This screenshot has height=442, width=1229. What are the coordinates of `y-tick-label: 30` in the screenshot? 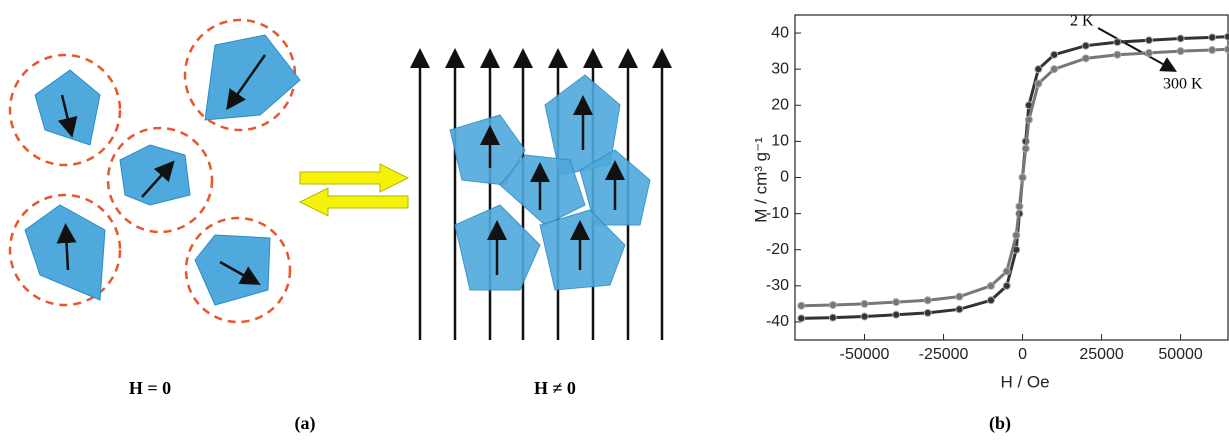 It's located at (780, 68).